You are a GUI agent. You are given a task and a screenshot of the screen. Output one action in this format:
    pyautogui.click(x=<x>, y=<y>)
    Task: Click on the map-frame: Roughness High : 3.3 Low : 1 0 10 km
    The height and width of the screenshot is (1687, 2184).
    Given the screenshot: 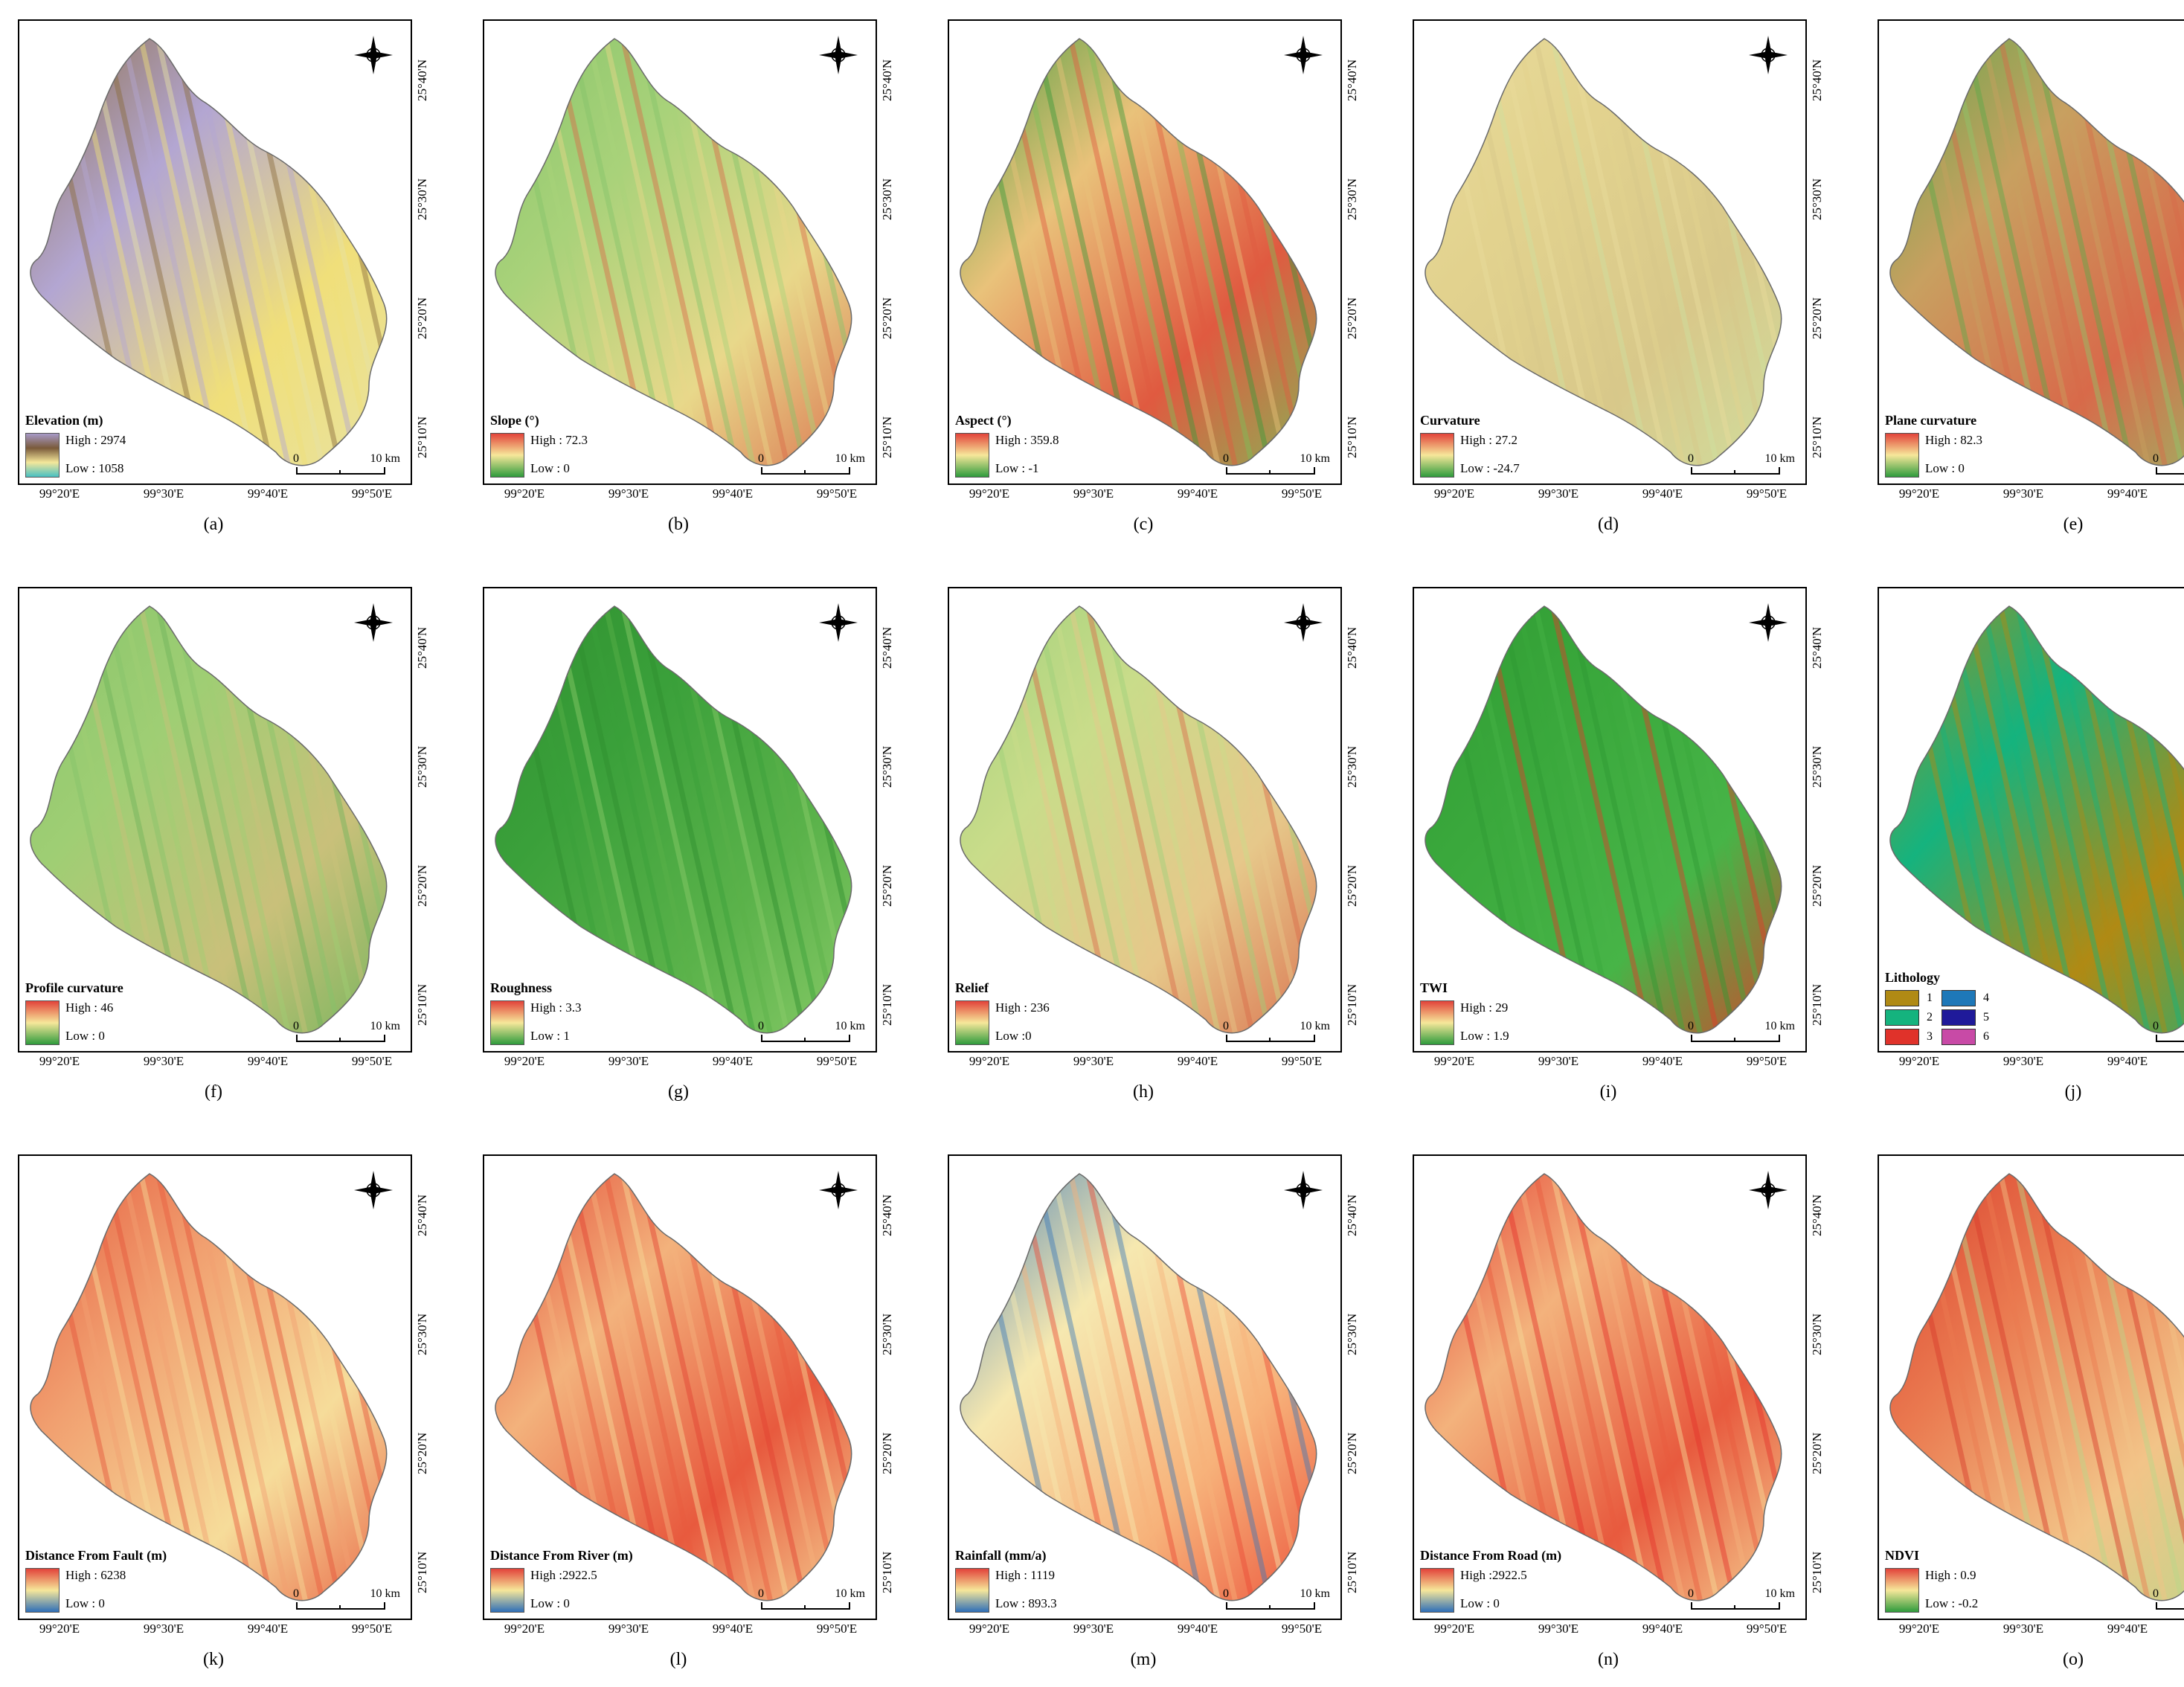 What is the action you would take?
    pyautogui.click(x=680, y=820)
    